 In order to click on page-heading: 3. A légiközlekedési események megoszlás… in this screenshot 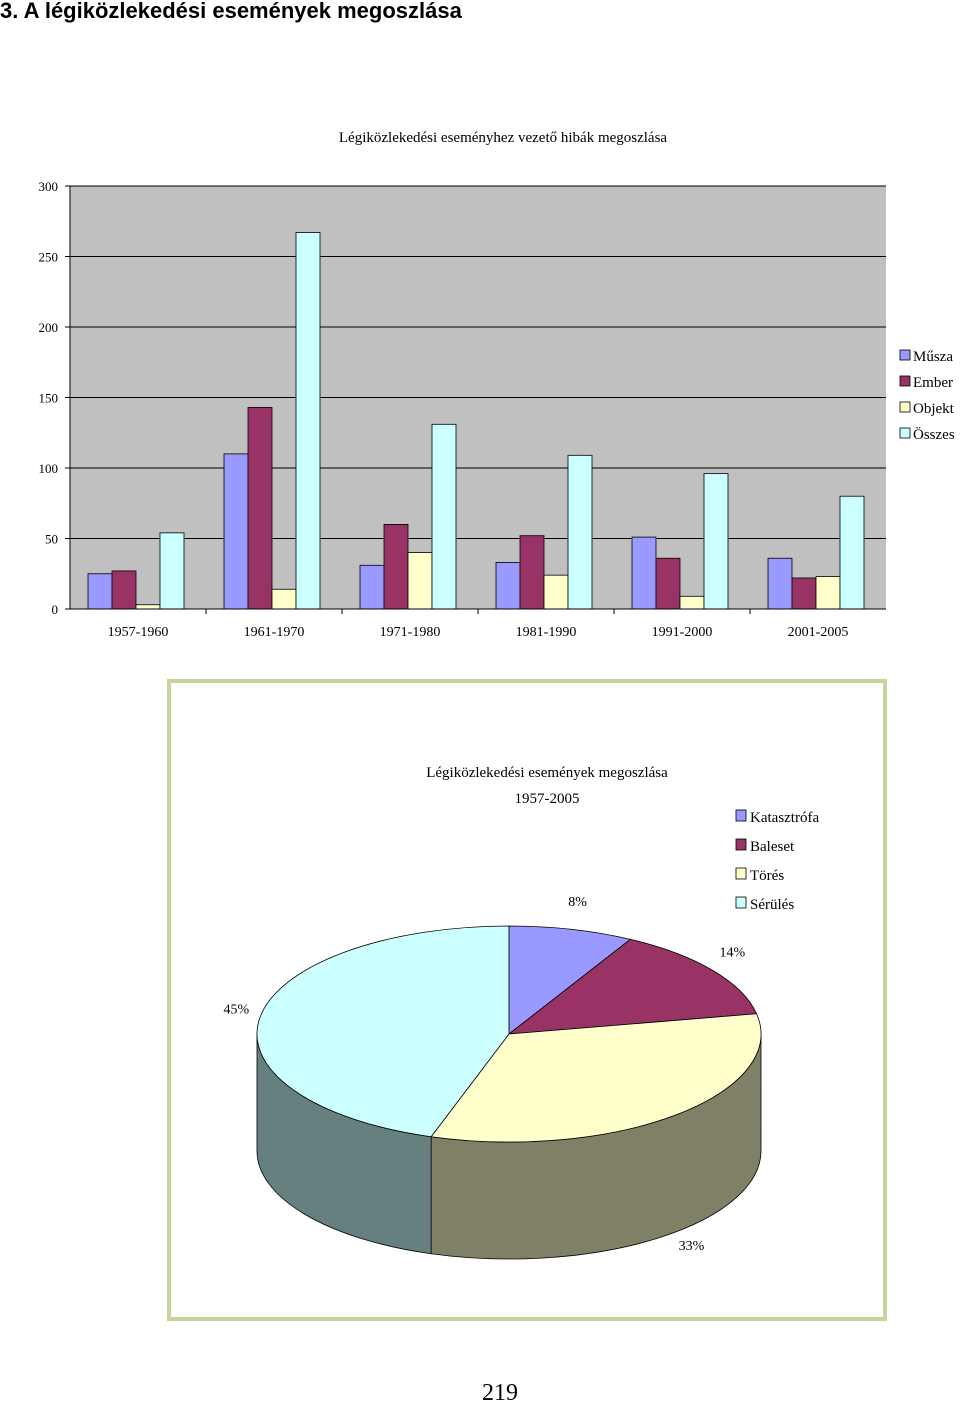, I will do `click(231, 11)`.